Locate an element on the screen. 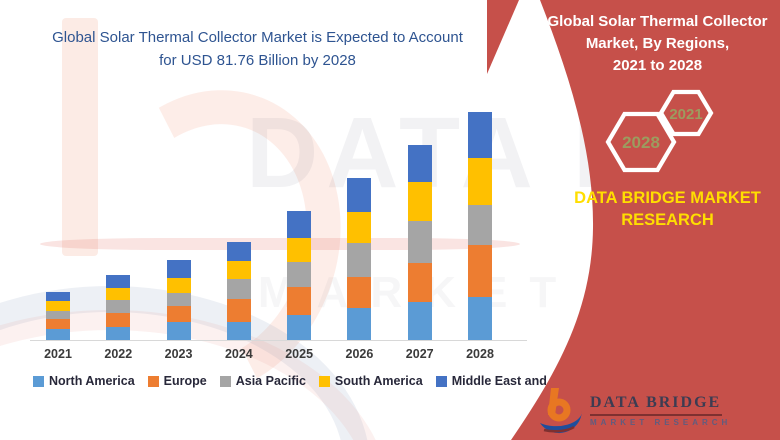 Image resolution: width=780 pixels, height=440 pixels. bar-2027 is located at coordinates (419, 242).